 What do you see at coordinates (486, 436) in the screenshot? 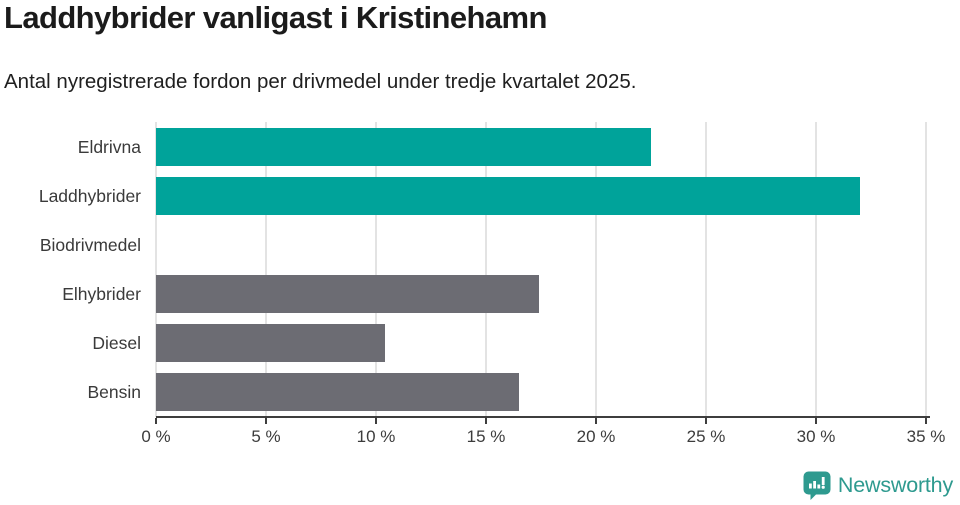
I see `axis-tick-label: 15 %` at bounding box center [486, 436].